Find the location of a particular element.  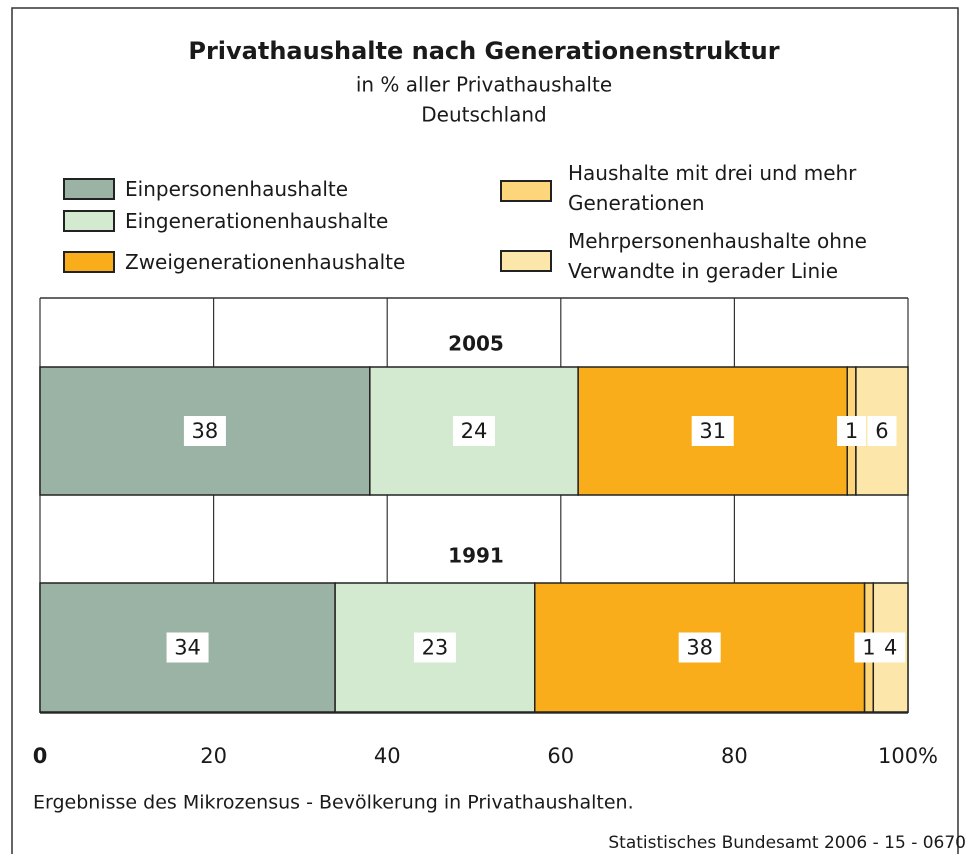

bar-segment is located at coordinates (712, 431).